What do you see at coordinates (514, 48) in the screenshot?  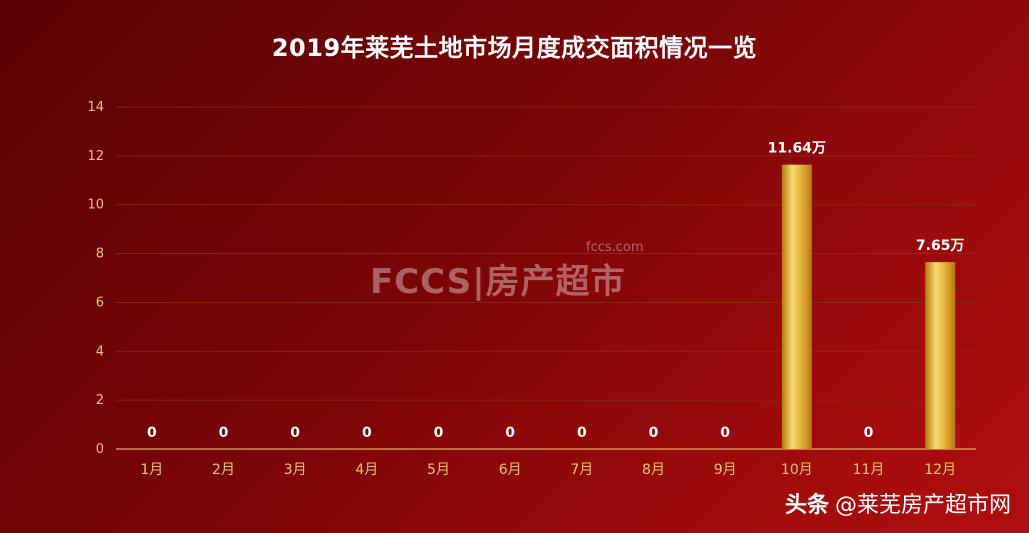 I see `chart-title: 2019年莱芜土地市场月度成交面积情况一览` at bounding box center [514, 48].